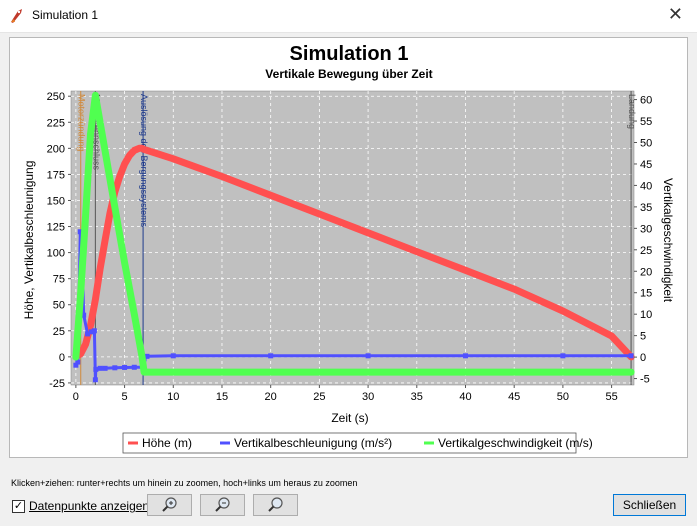  I want to click on datapoints-toggle: ✓ Datenpunkte anzeigen, so click(80, 506).